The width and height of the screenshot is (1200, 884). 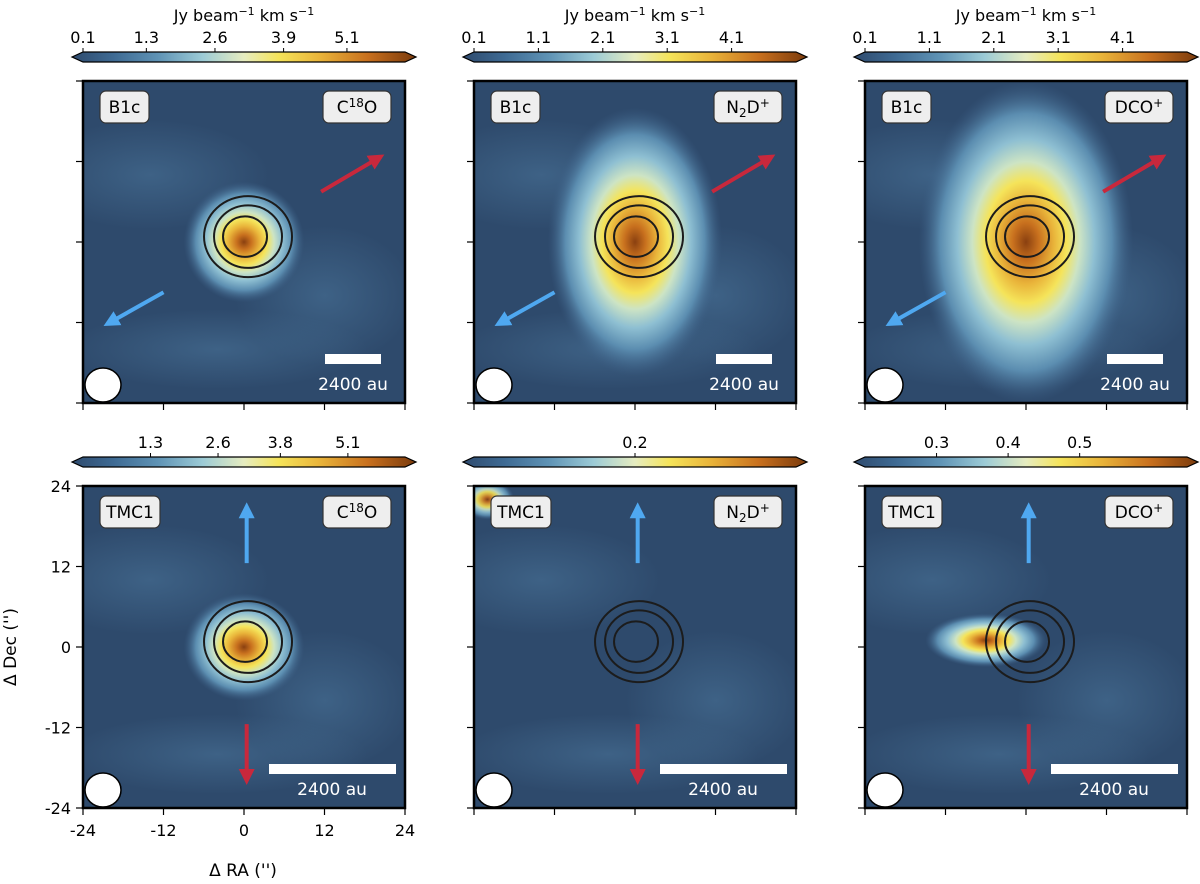 What do you see at coordinates (993, 37) in the screenshot?
I see `colorbar-tick-label: 2.1` at bounding box center [993, 37].